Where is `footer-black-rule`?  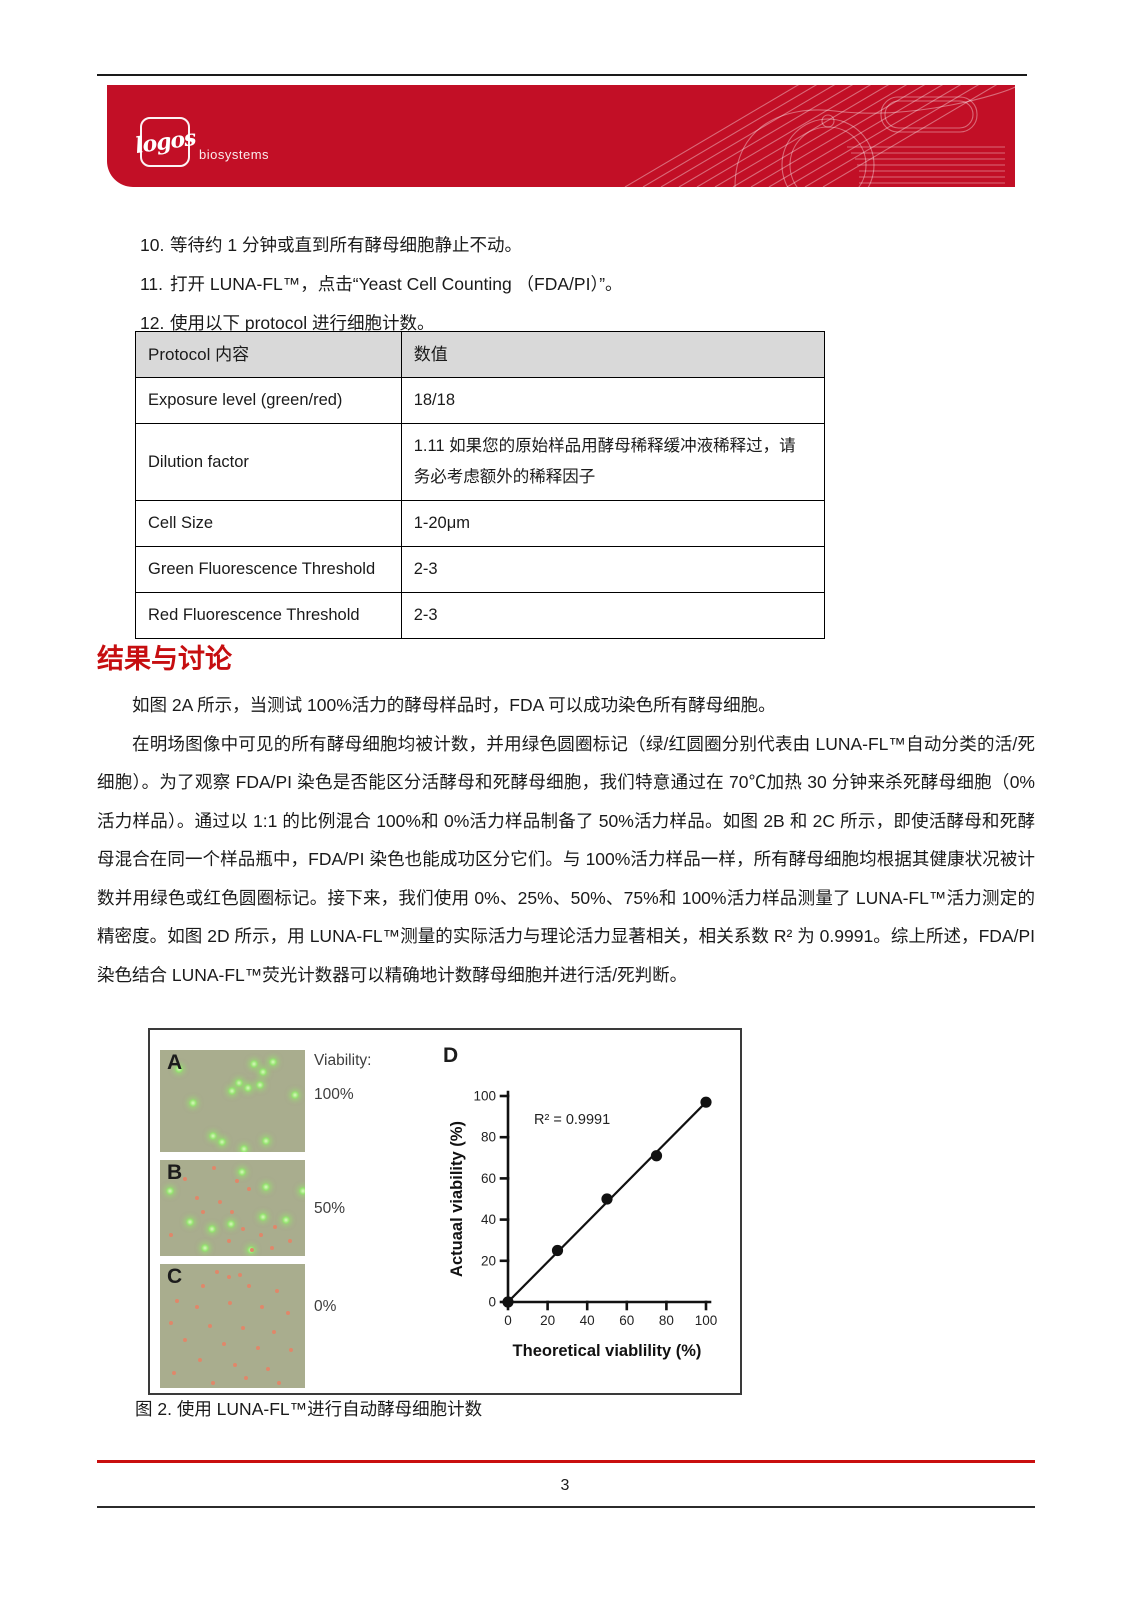
footer-black-rule is located at coordinates (566, 1507).